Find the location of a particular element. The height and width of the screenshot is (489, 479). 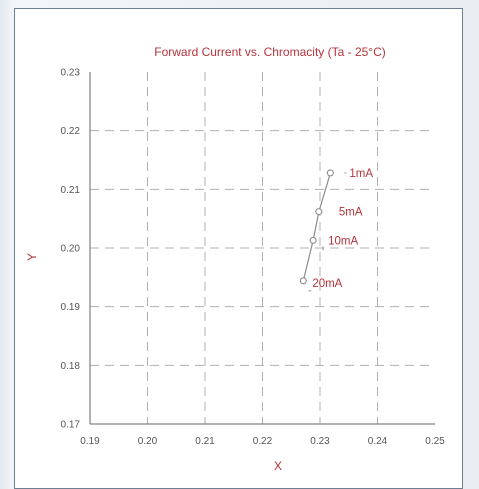

x-tick-label: 0.20 is located at coordinates (148, 441).